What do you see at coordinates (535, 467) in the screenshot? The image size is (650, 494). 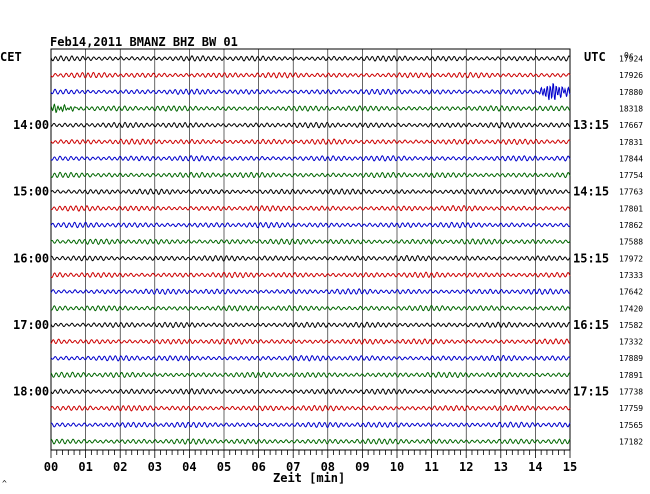 I see `x-tick-label: 14` at bounding box center [535, 467].